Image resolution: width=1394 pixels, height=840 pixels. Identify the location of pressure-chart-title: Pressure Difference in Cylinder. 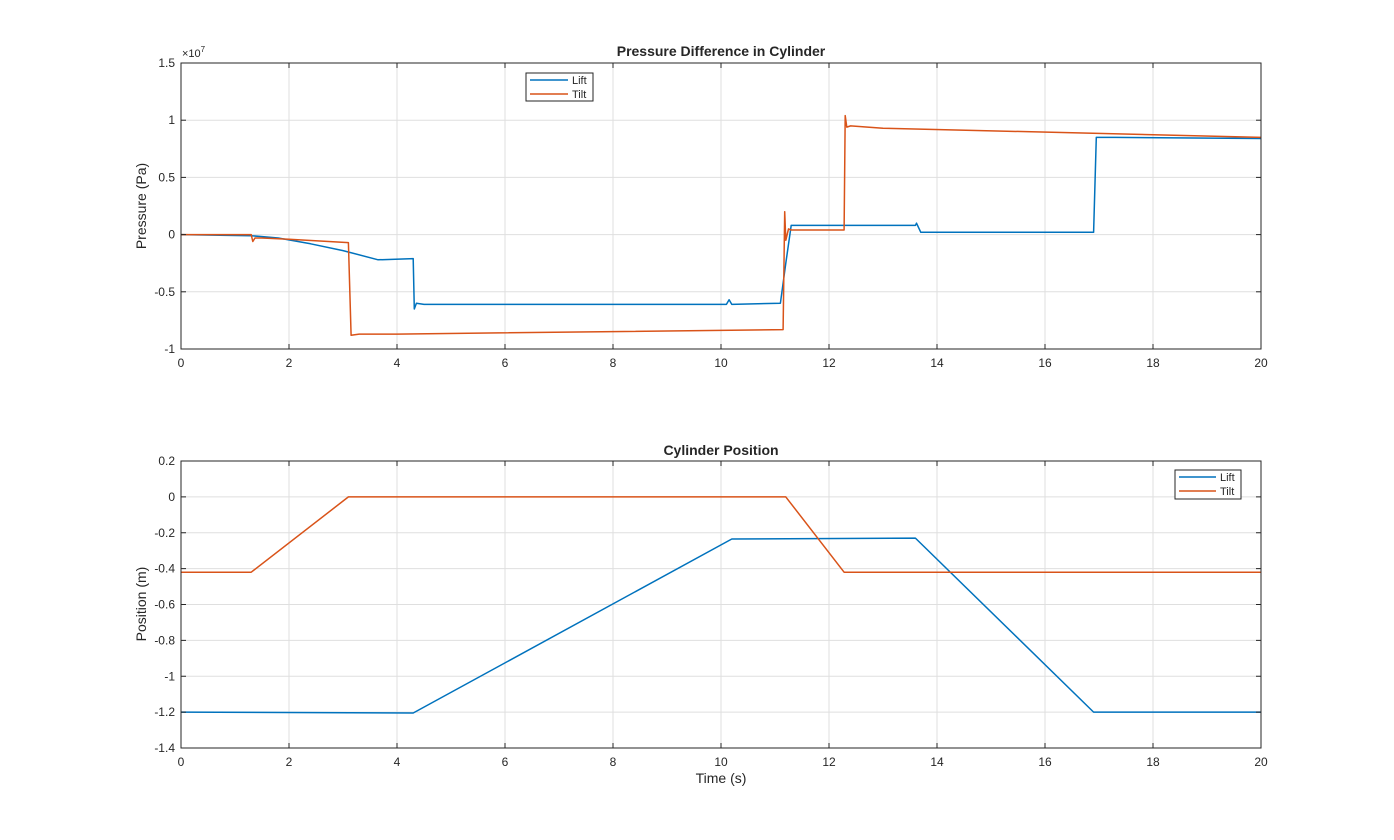
(721, 51).